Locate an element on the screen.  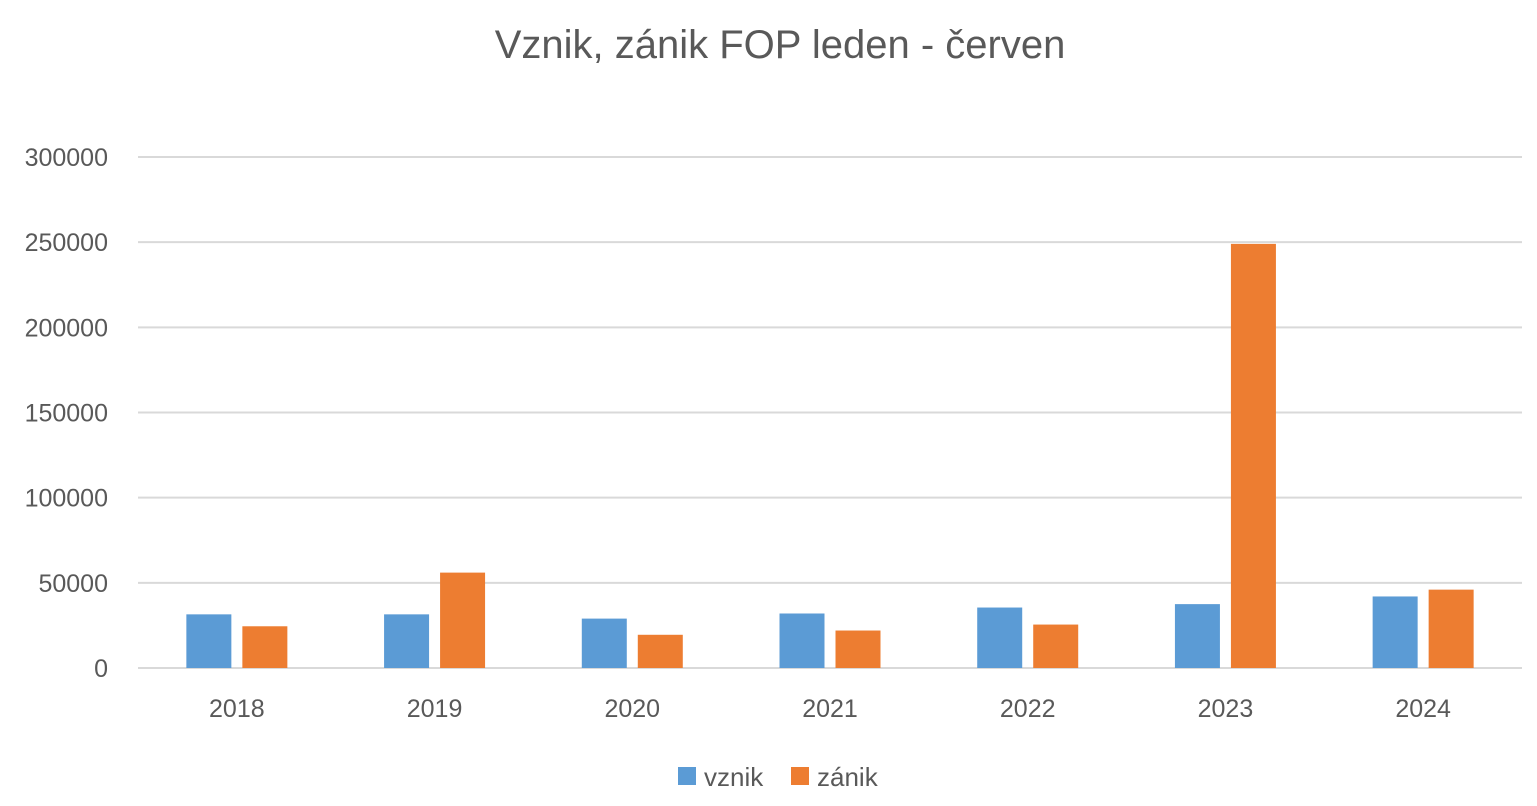
legend: vznik zánik is located at coordinates (778, 777).